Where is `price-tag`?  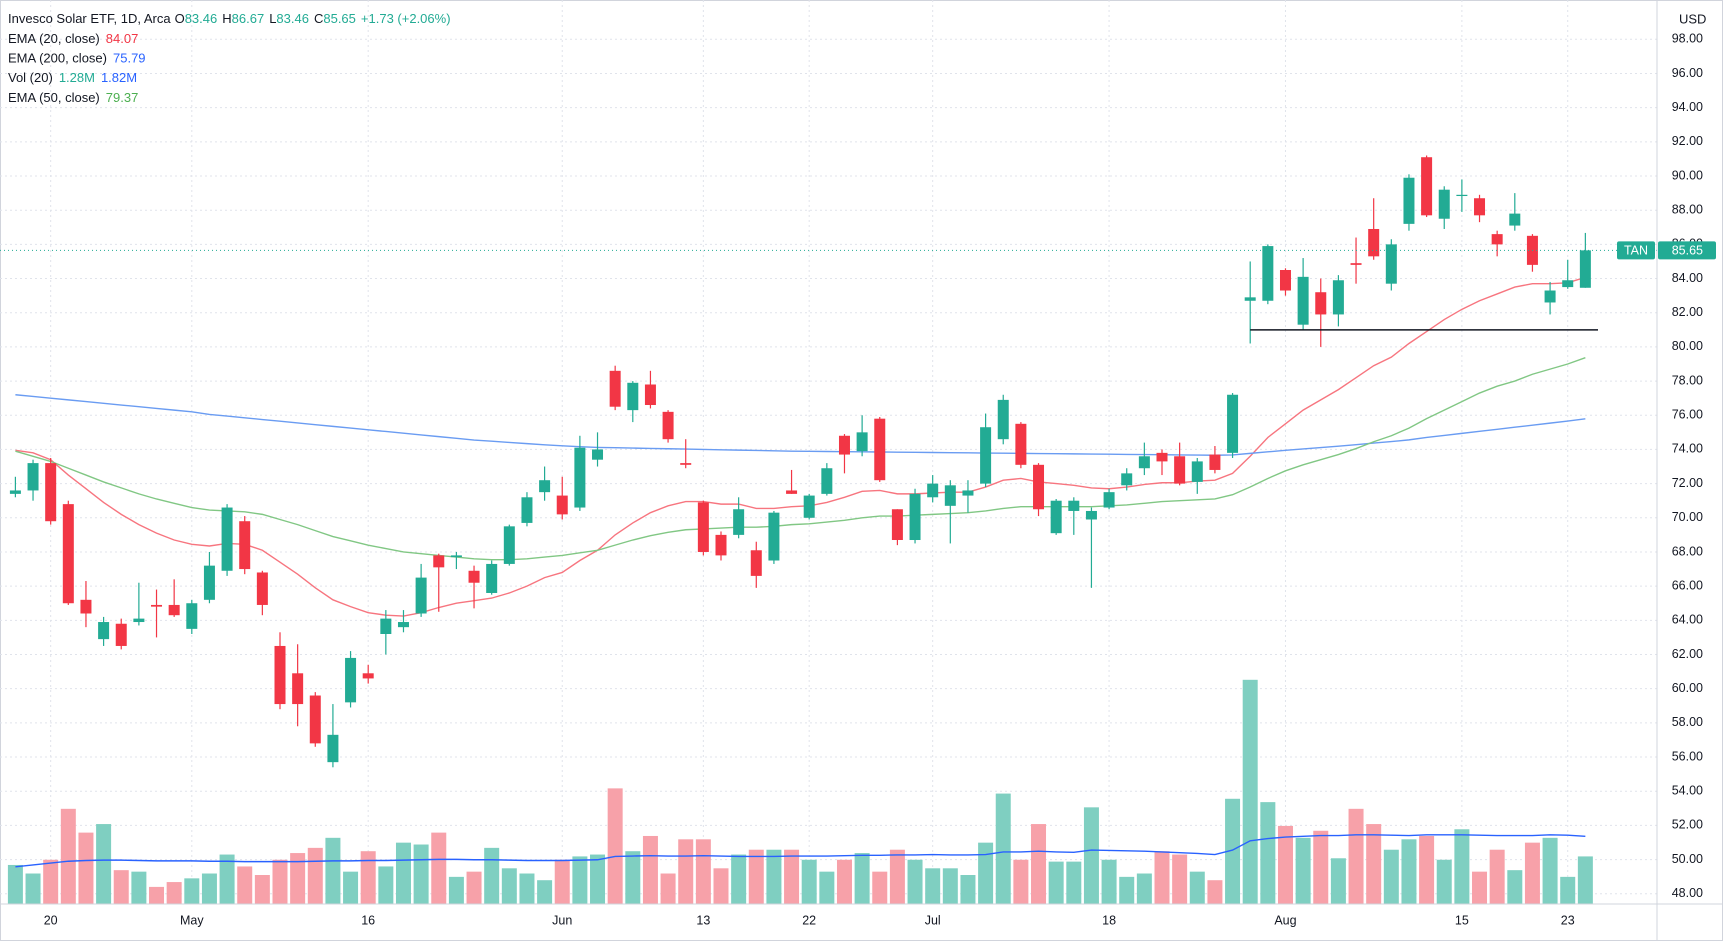
price-tag is located at coordinates (1687, 250).